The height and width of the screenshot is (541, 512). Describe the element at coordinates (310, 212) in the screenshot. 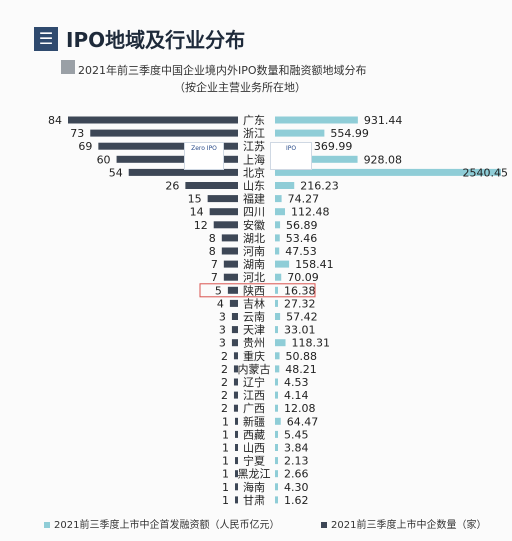

I see `amount-value-label: 112.48` at that location.